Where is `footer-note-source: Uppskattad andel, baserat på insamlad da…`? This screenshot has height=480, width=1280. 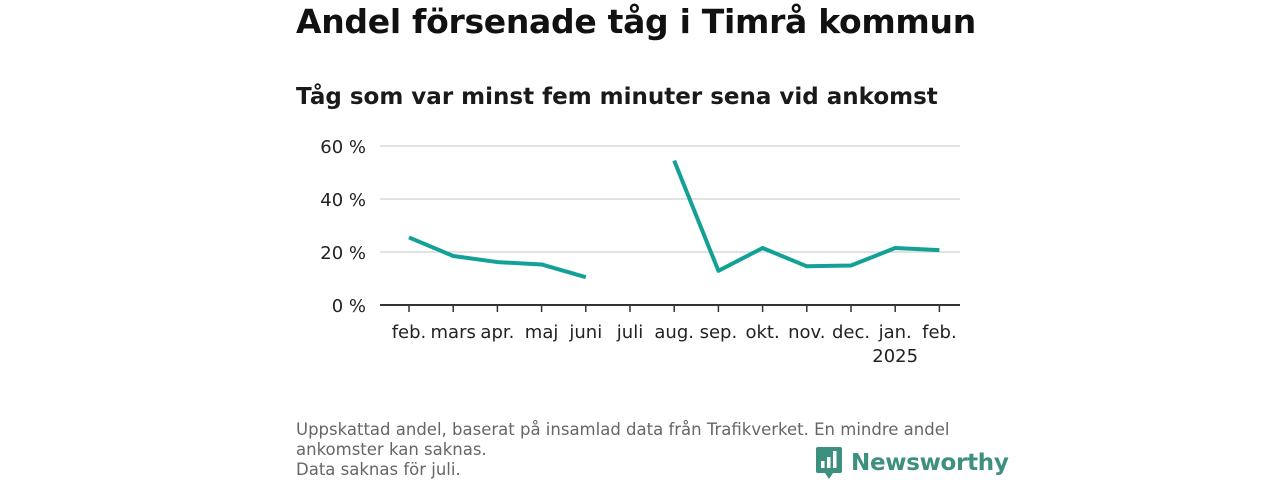 footer-note-source: Uppskattad andel, baserat på insamlad da… is located at coordinates (623, 439).